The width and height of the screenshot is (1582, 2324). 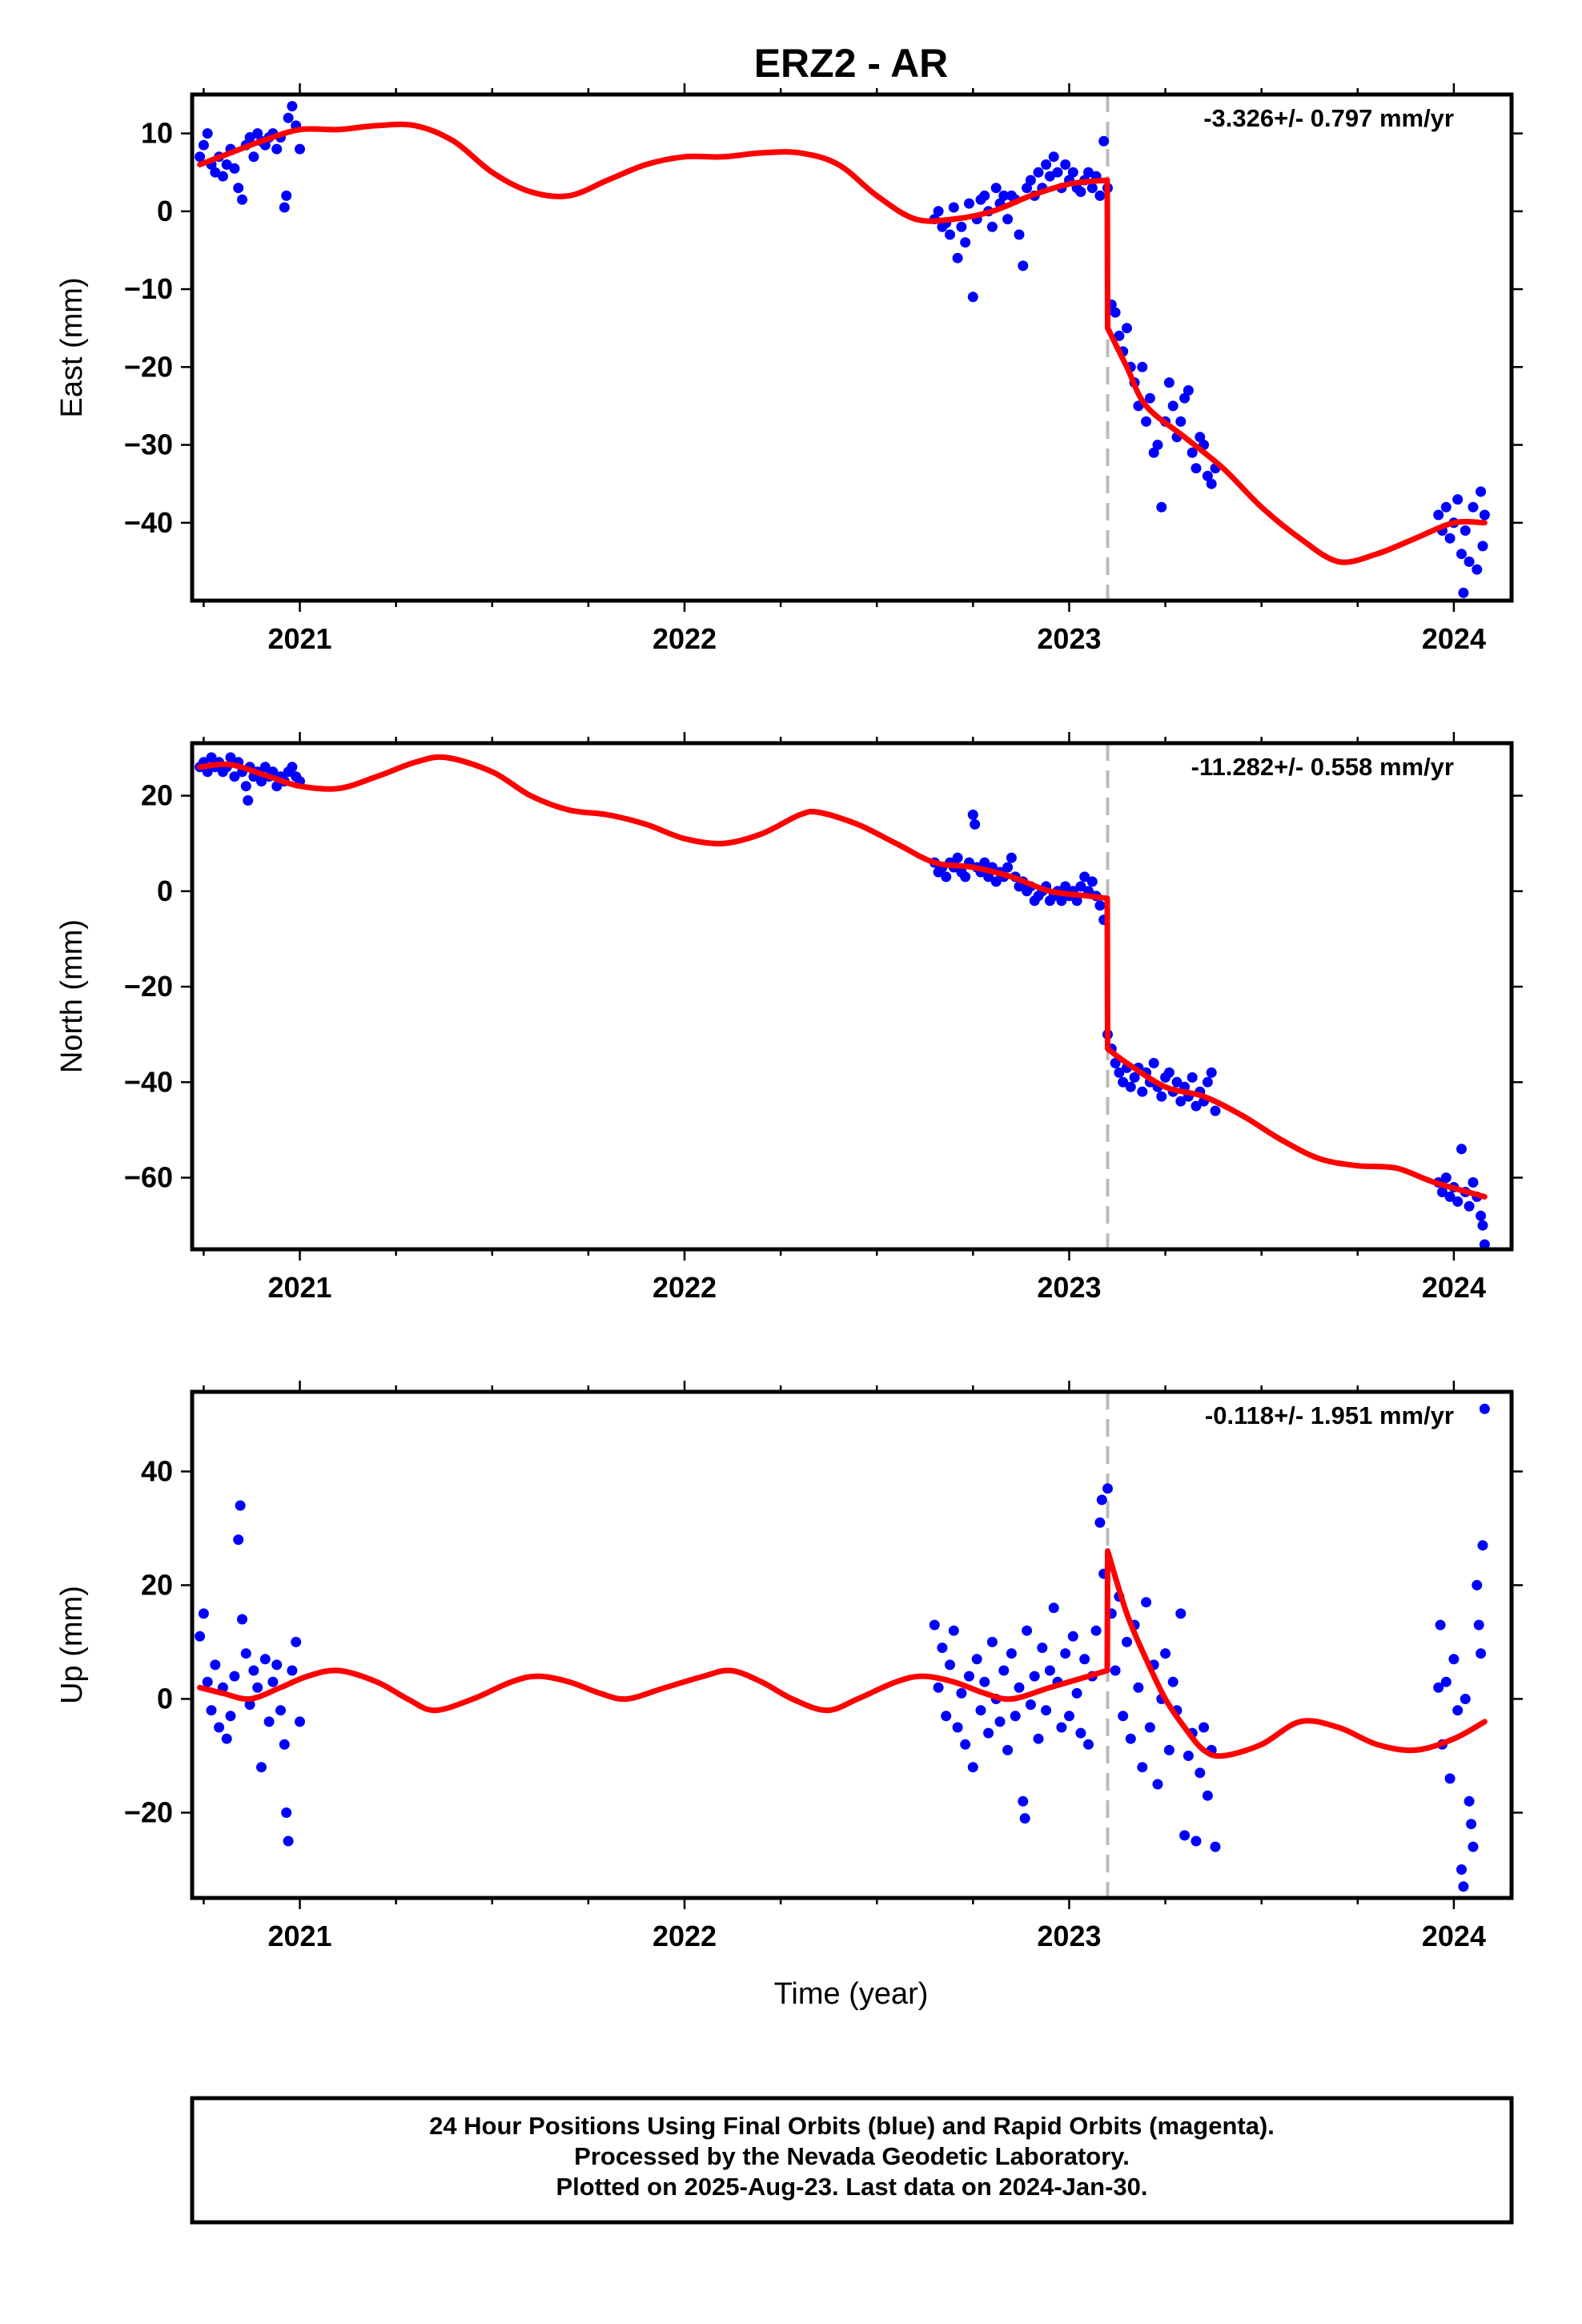 What do you see at coordinates (299, 638) in the screenshot?
I see `east-x-tick-label: 2021` at bounding box center [299, 638].